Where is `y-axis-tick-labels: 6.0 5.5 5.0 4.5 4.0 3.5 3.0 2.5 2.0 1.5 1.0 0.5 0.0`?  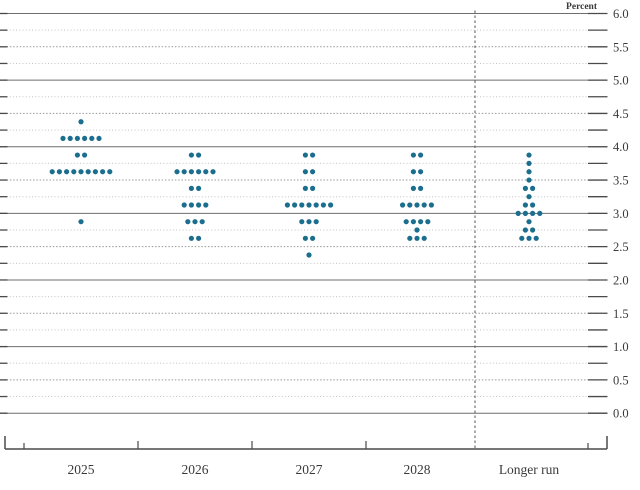
y-axis-tick-labels: 6.0 5.5 5.0 4.5 4.0 3.5 3.0 2.5 2.0 1.5 1.0 0.5 0.0 is located at coordinates (621, 214).